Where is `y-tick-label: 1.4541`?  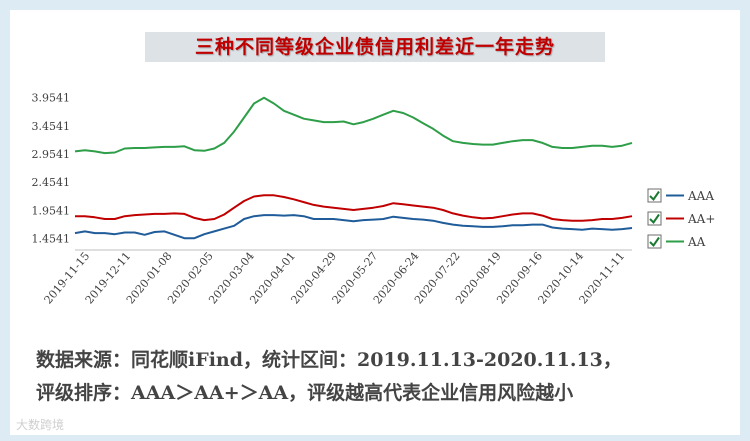 y-tick-label: 1.4541 is located at coordinates (51, 238).